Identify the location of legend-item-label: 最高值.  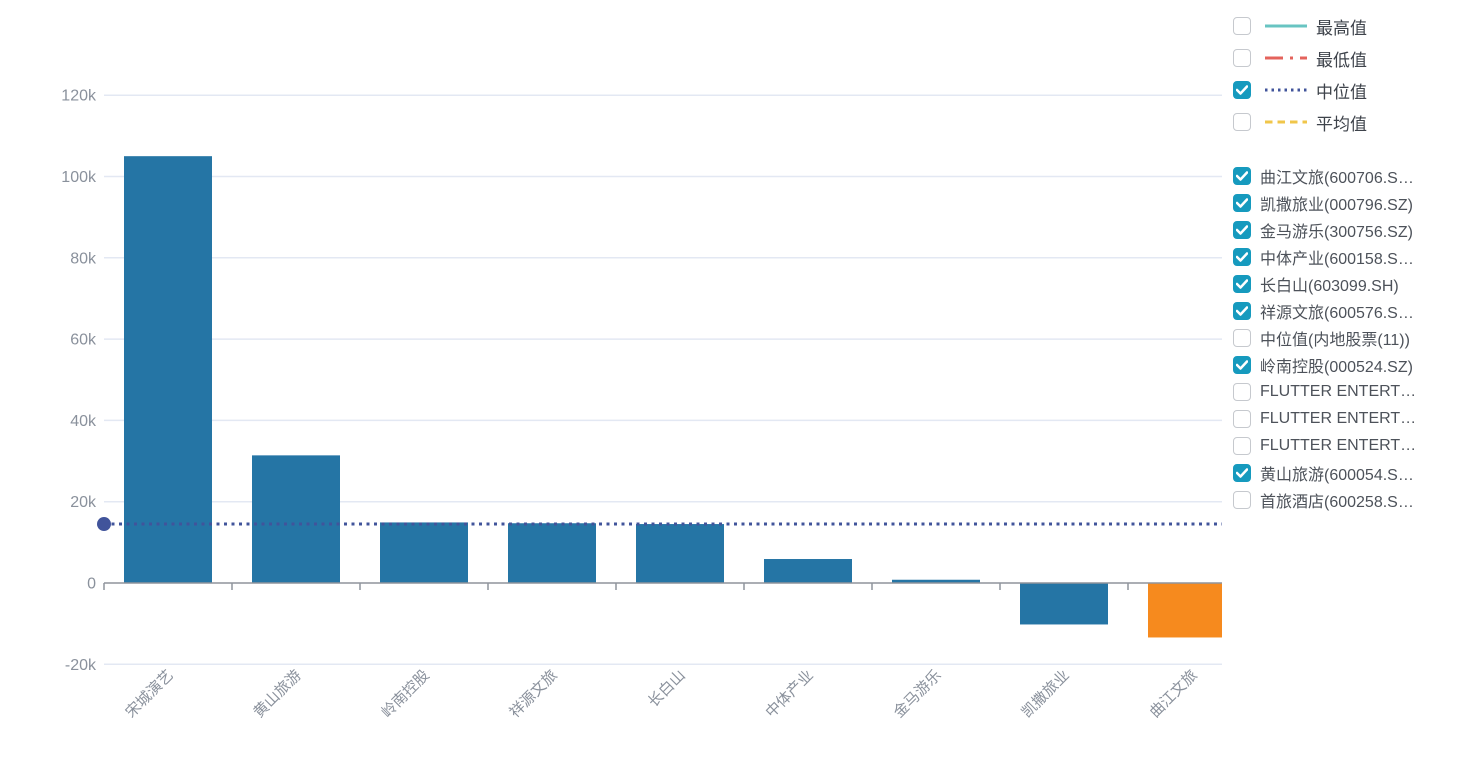
(1341, 28).